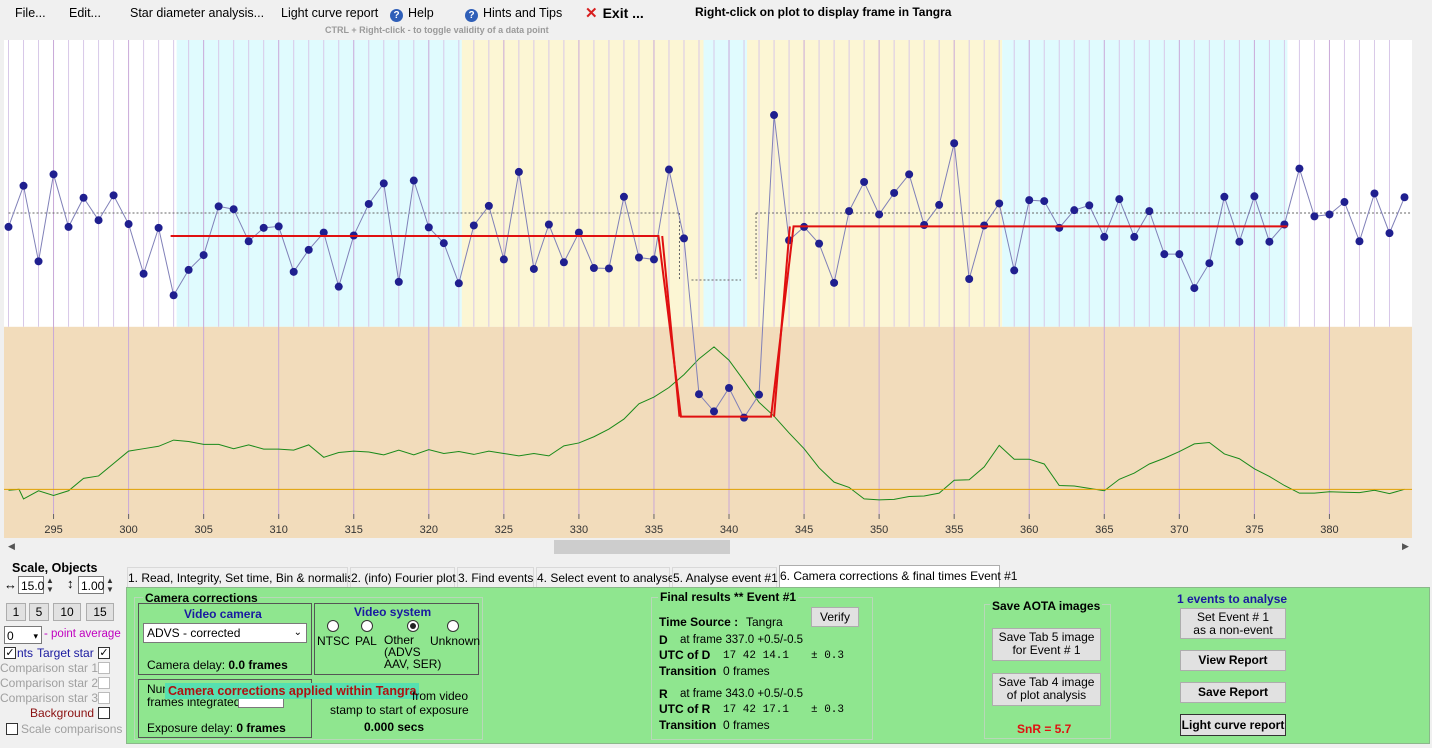 The width and height of the screenshot is (1432, 748). I want to click on camera-select: ADVS - corrected ⌄, so click(225, 633).